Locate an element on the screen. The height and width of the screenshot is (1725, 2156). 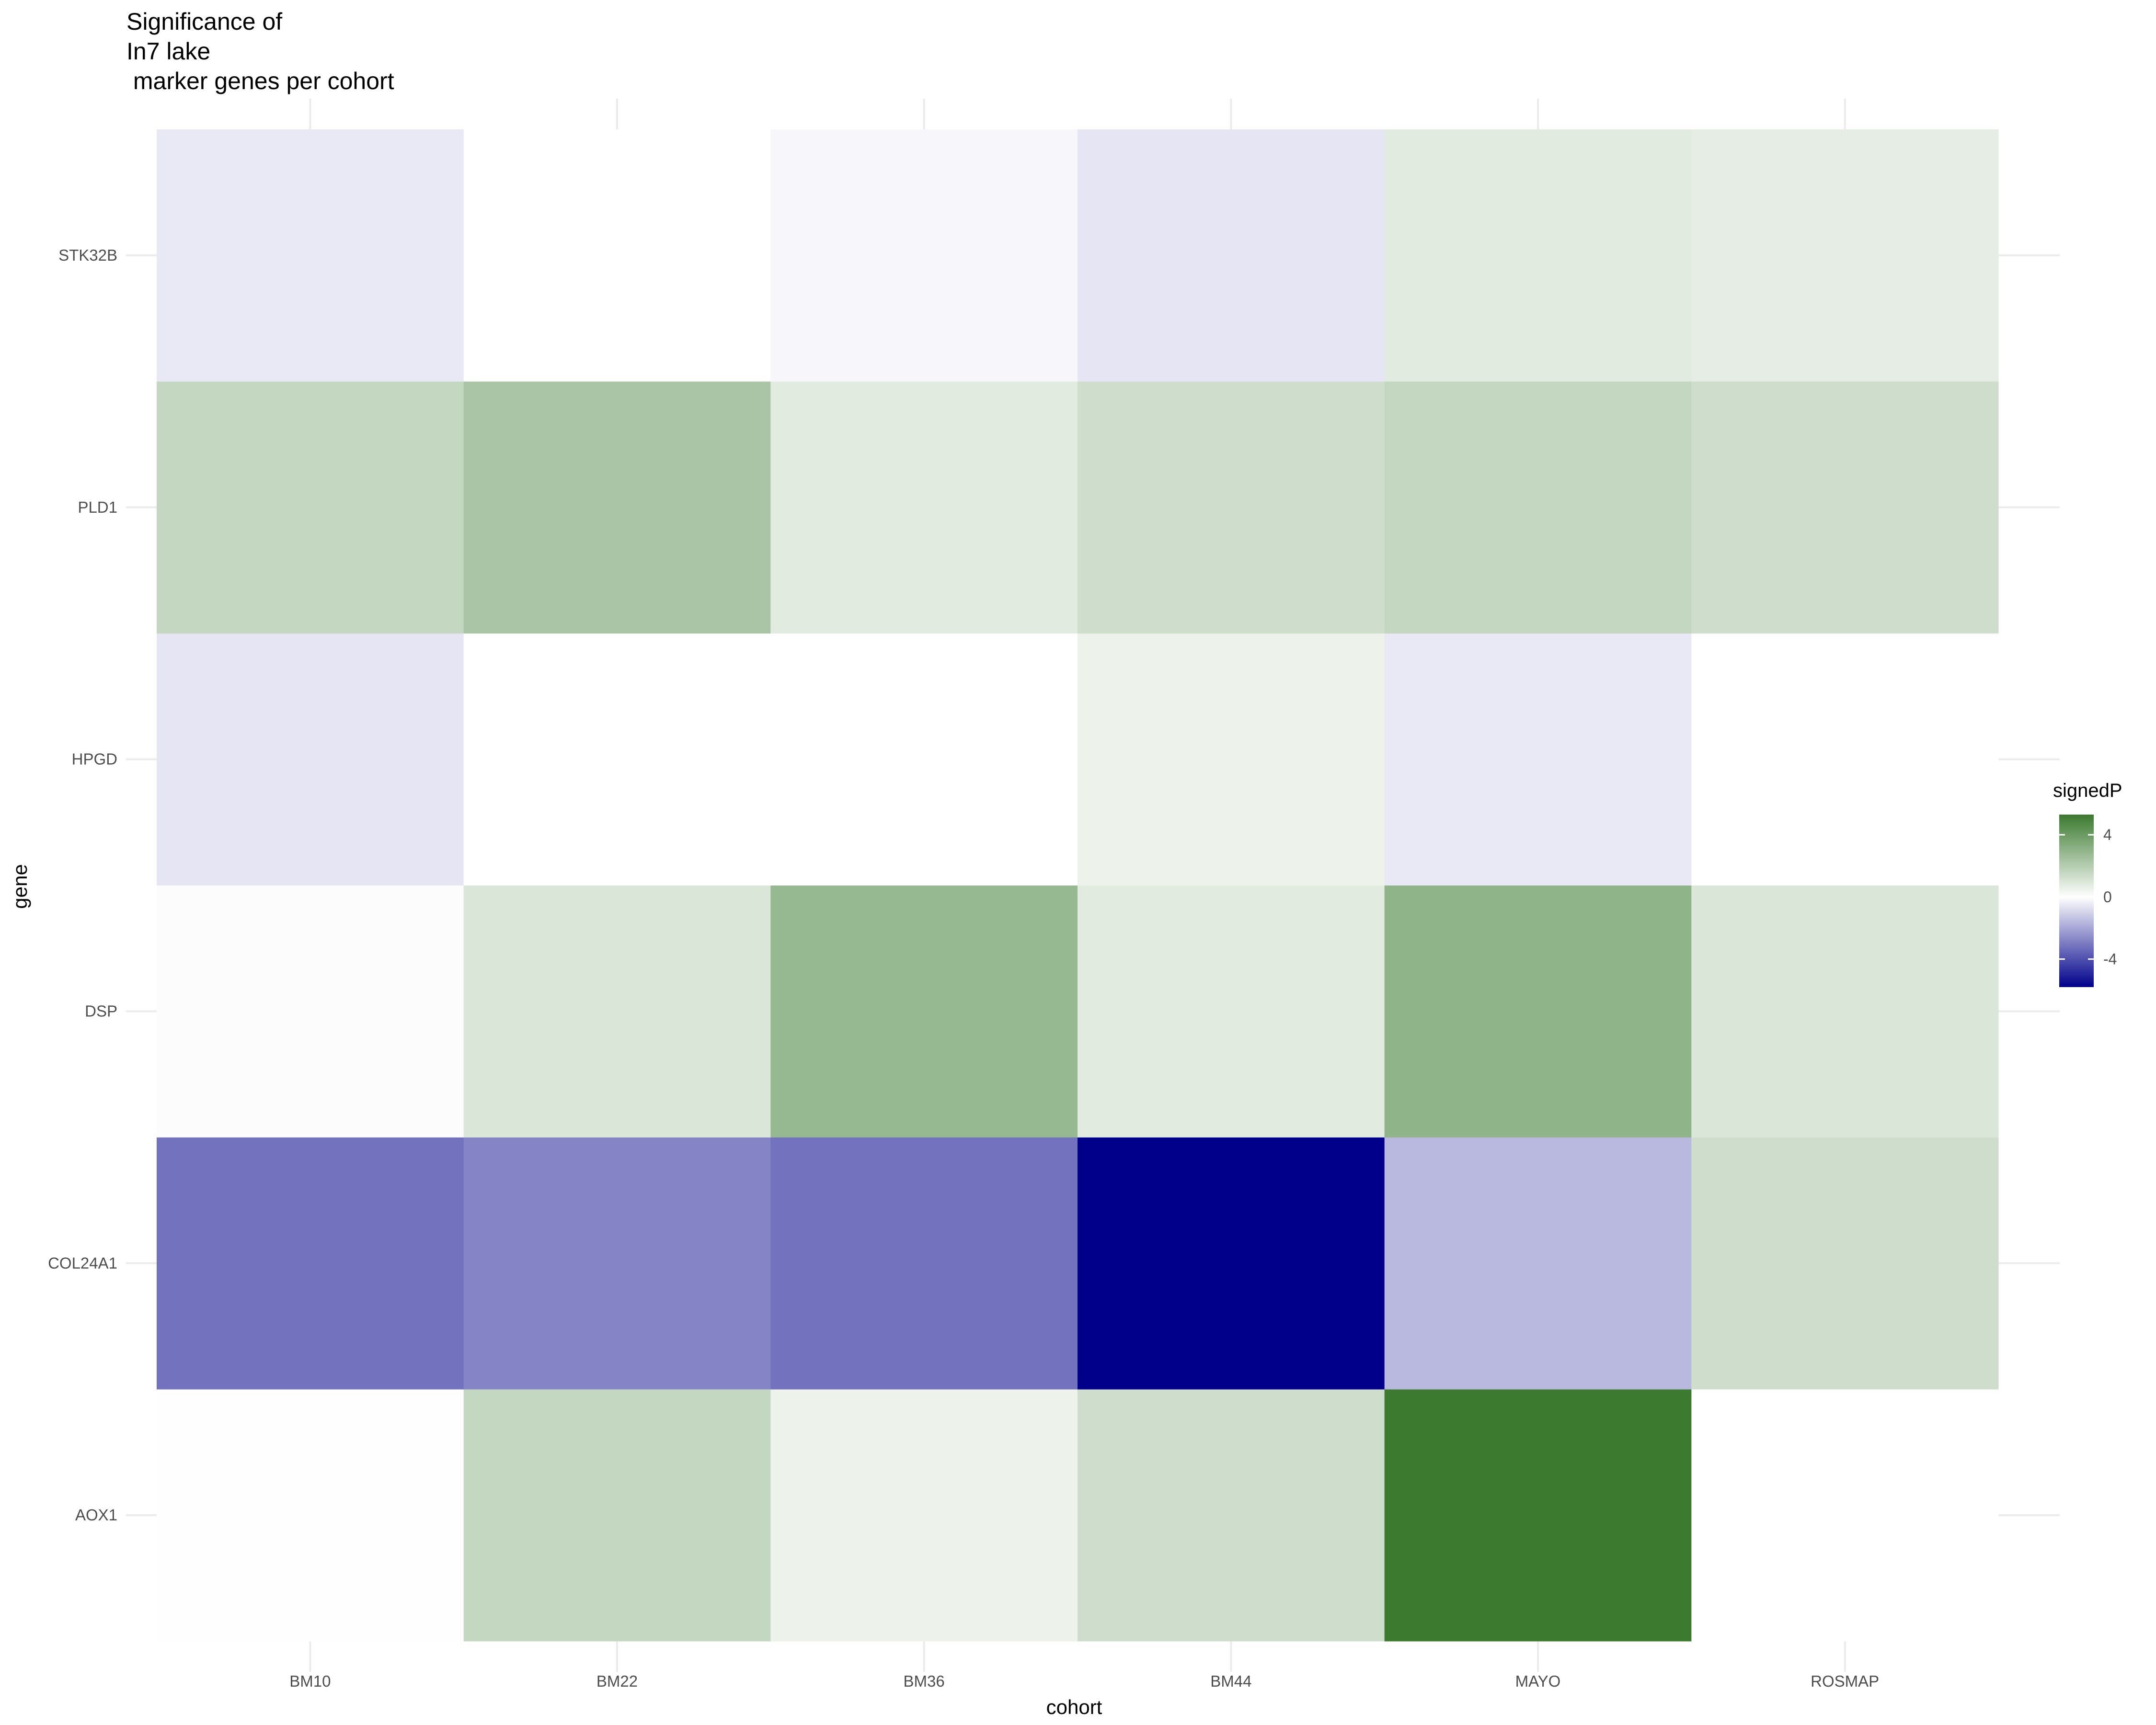
y-tick-label: HPGD is located at coordinates (94, 759).